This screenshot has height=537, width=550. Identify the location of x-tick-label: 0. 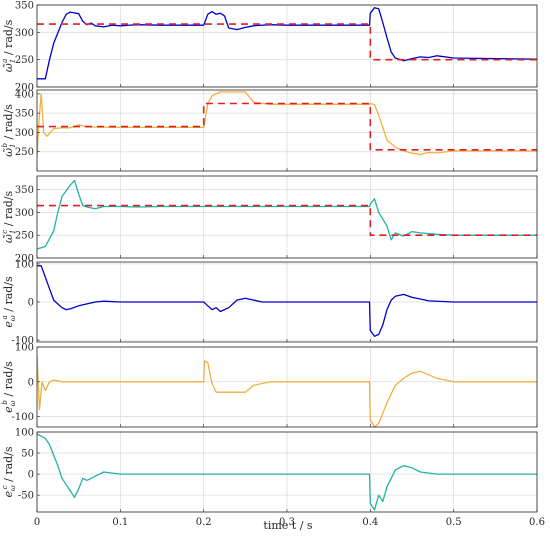
(37, 522).